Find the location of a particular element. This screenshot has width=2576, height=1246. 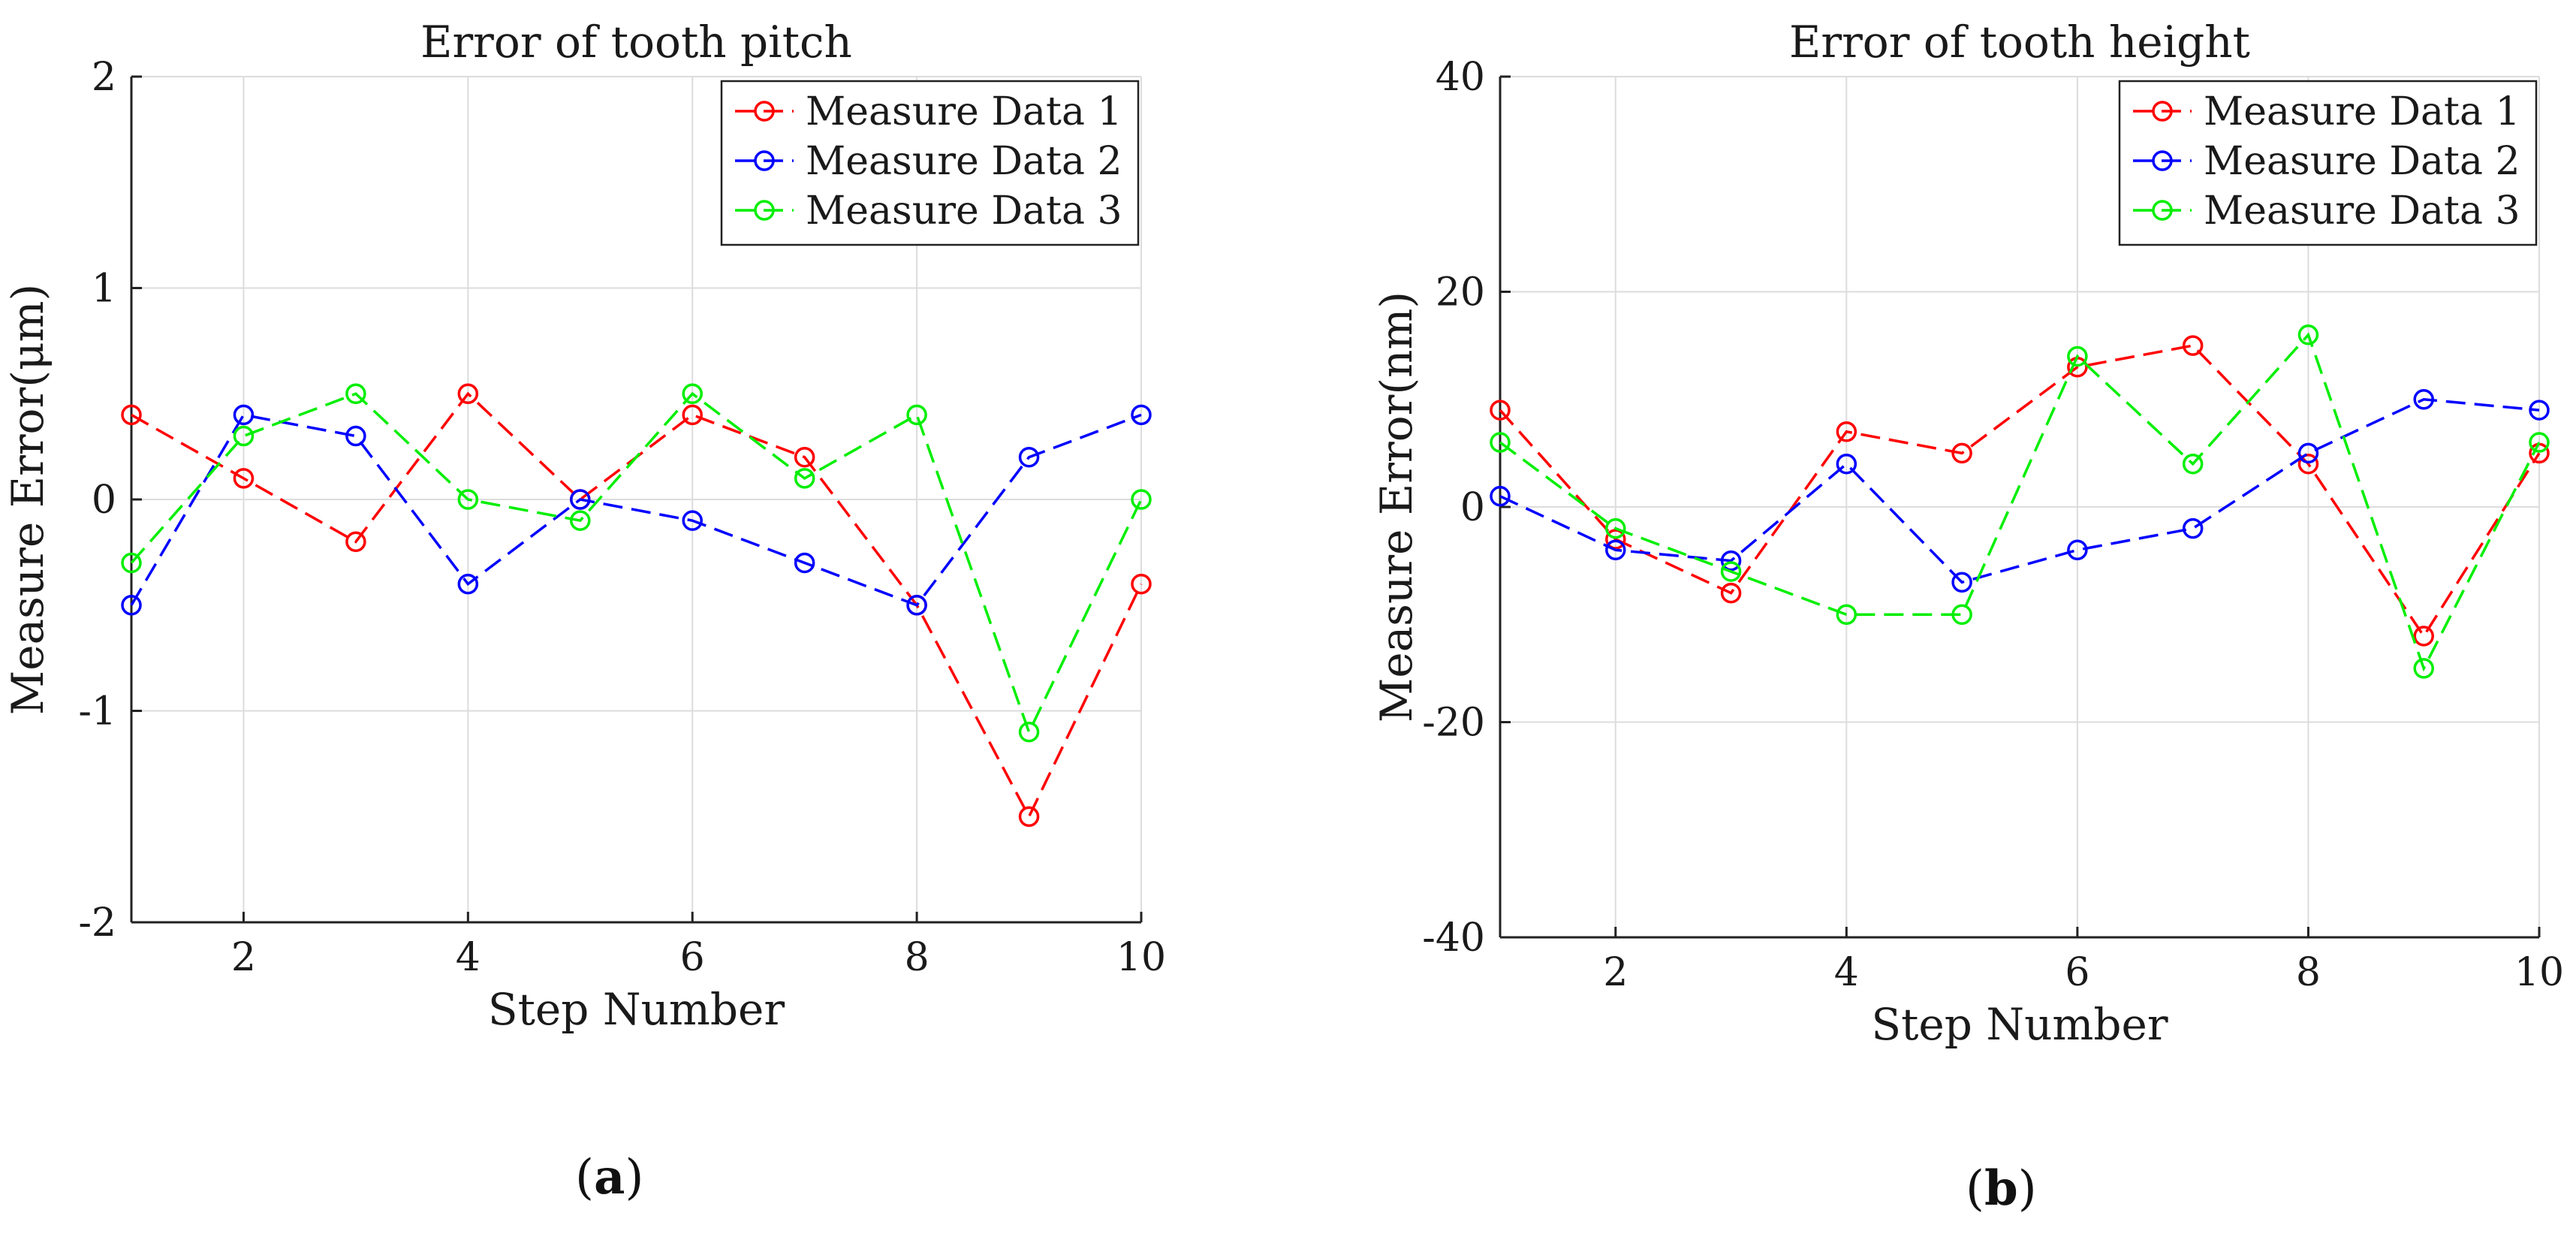

panel-label-b-letter: b is located at coordinates (2001, 1188).